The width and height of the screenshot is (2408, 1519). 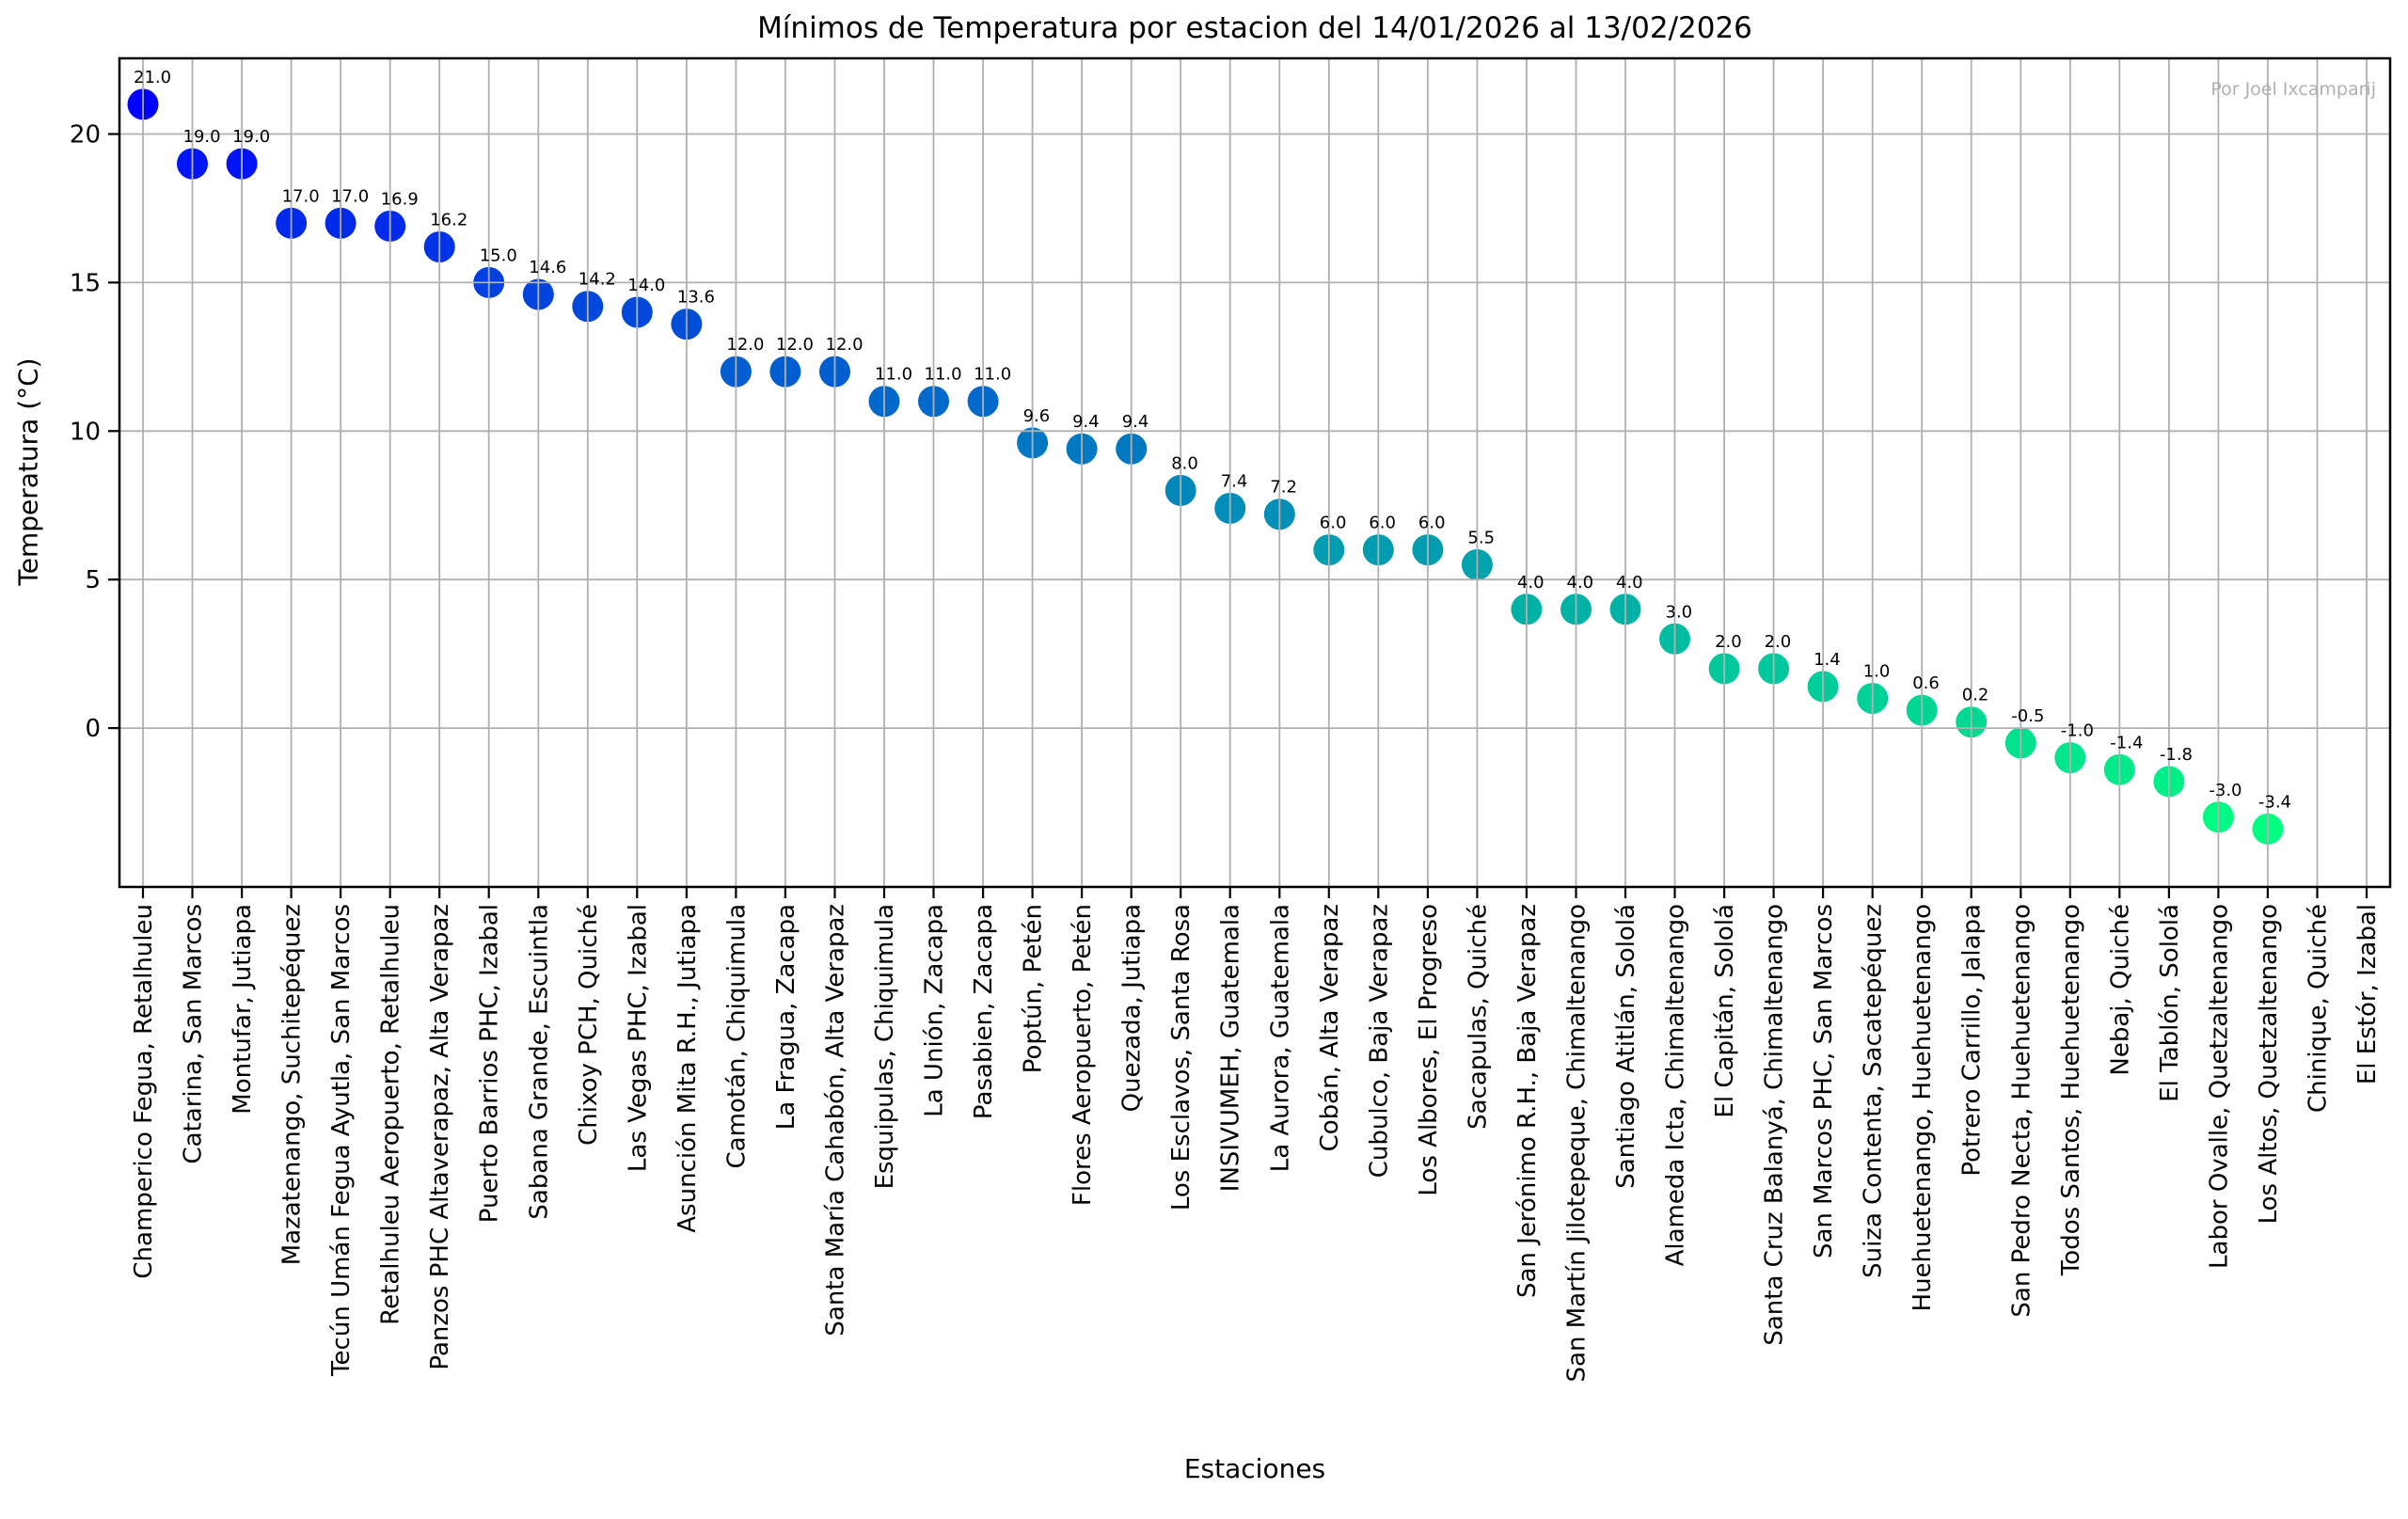 I want to click on x-tick-label: Puerto Barrios PHC, Izabal, so click(x=490, y=1063).